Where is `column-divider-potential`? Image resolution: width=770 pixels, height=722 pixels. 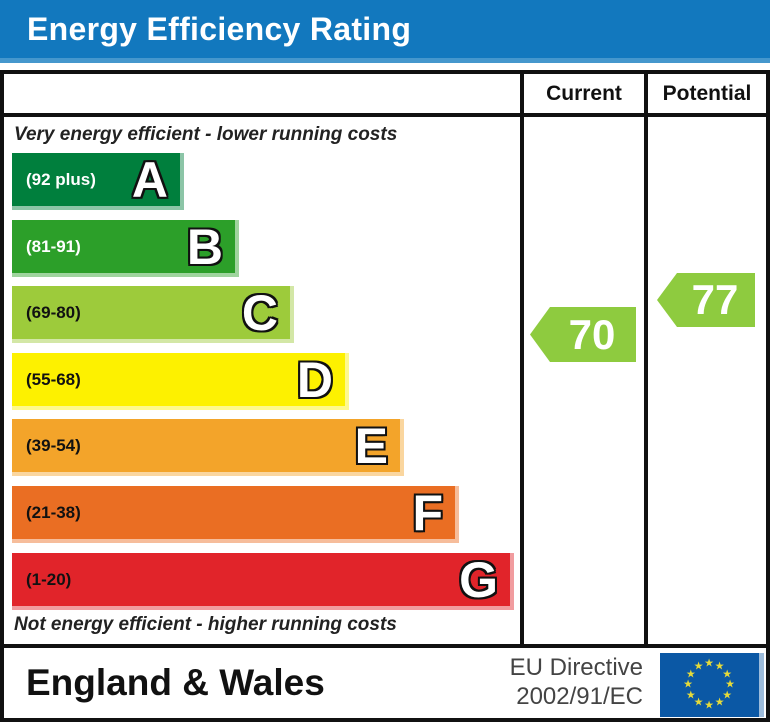 column-divider-potential is located at coordinates (646, 361).